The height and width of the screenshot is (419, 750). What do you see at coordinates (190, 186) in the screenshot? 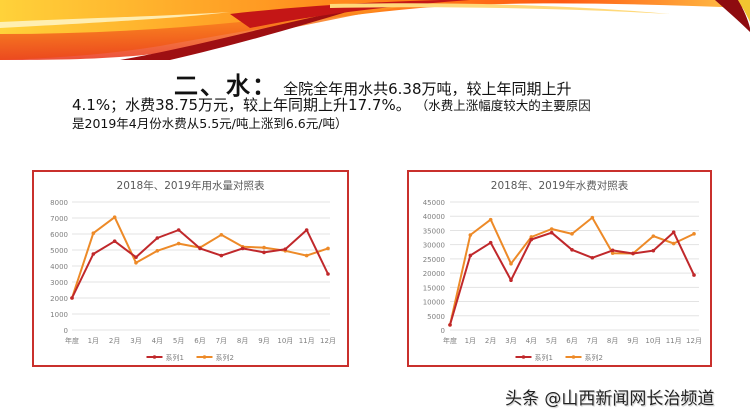
I see `chart-title: 2018年、2019年用水量对照表` at bounding box center [190, 186].